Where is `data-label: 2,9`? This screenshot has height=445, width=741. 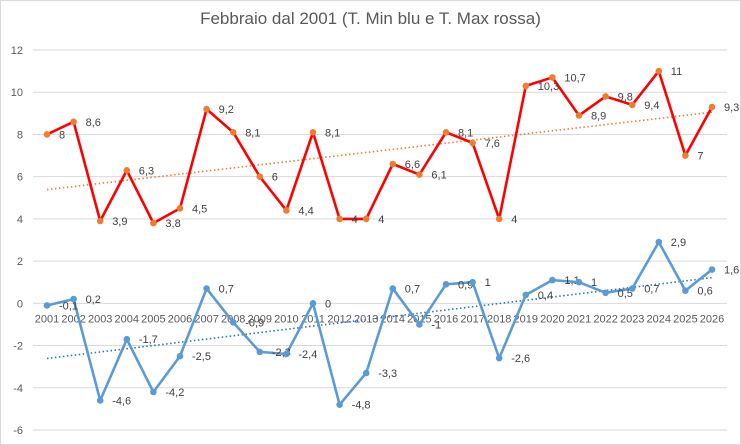
data-label: 2,9 is located at coordinates (678, 243).